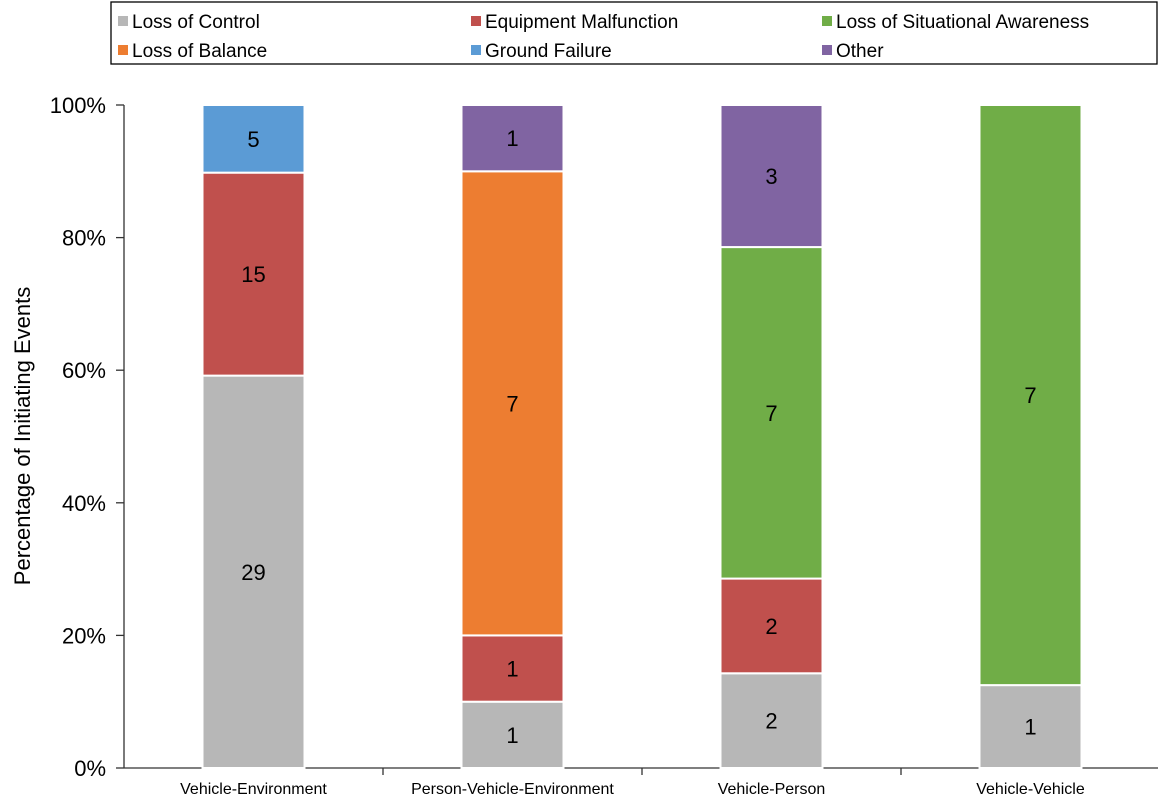  I want to click on legend-box, so click(634, 33).